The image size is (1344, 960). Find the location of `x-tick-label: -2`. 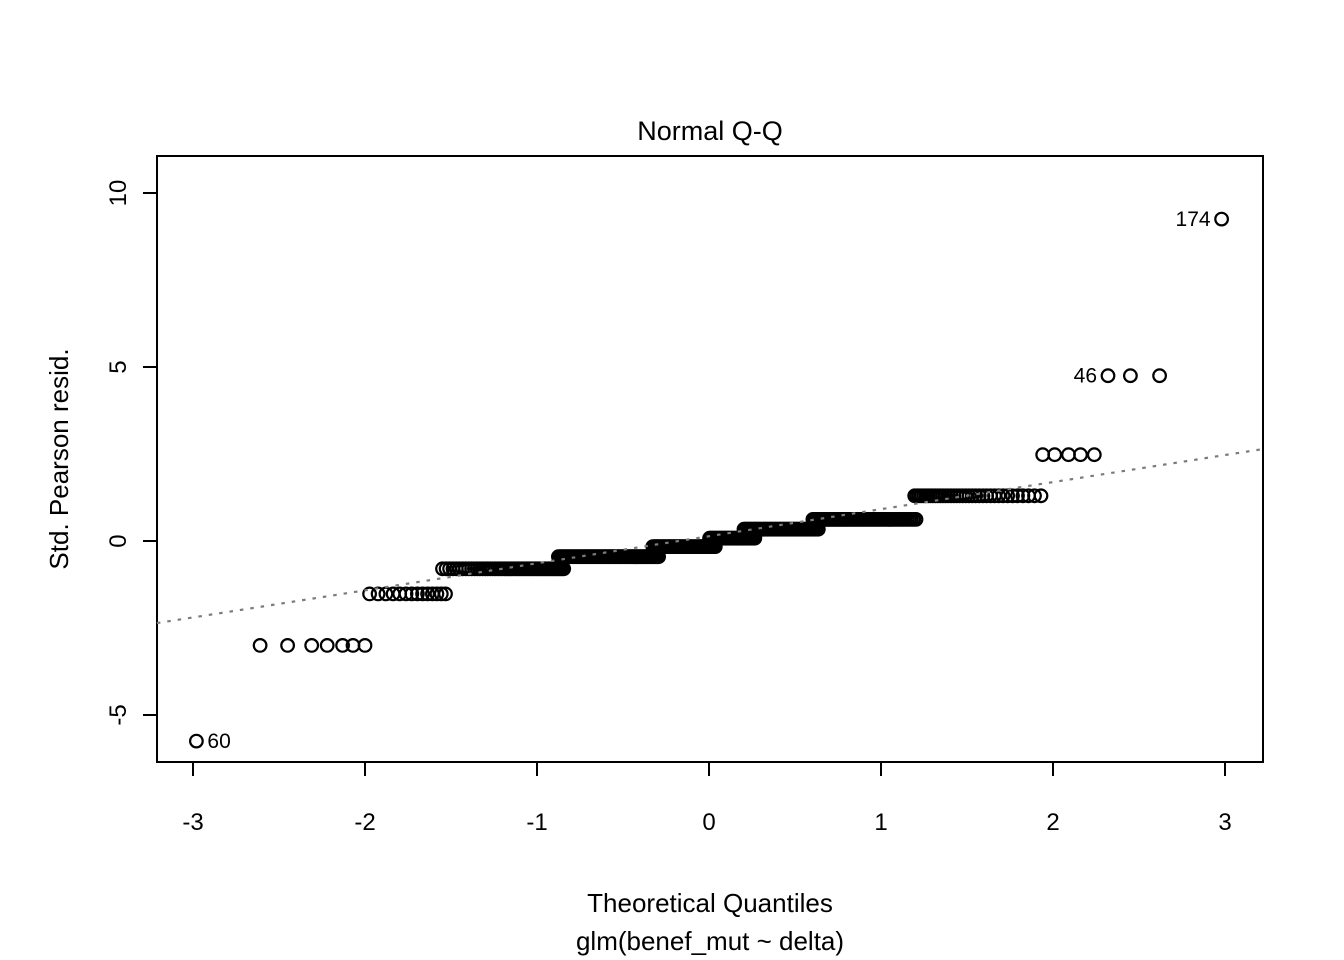

x-tick-label: -2 is located at coordinates (364, 822).